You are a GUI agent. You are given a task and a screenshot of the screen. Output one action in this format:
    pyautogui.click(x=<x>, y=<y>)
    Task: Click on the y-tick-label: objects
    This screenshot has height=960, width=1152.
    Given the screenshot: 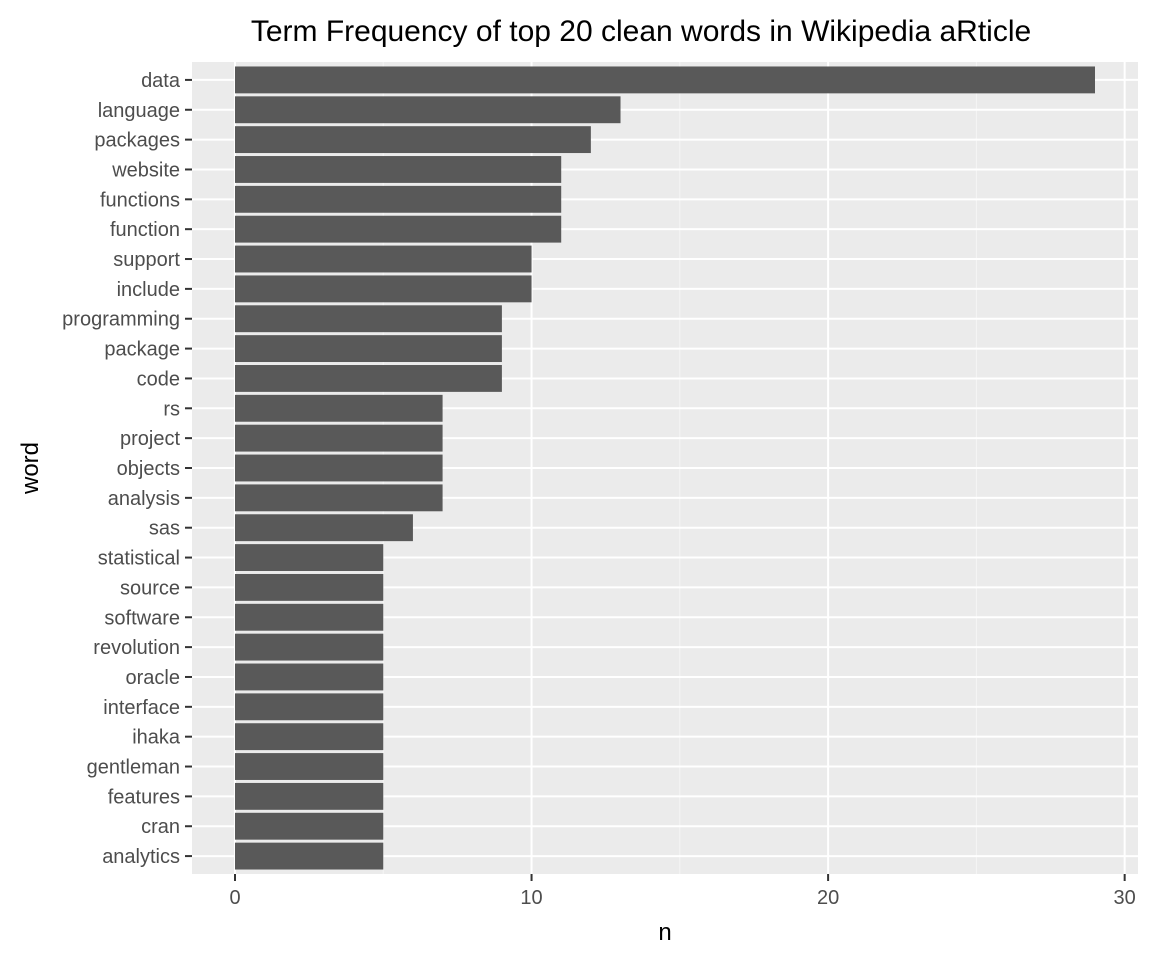 What is the action you would take?
    pyautogui.click(x=148, y=469)
    